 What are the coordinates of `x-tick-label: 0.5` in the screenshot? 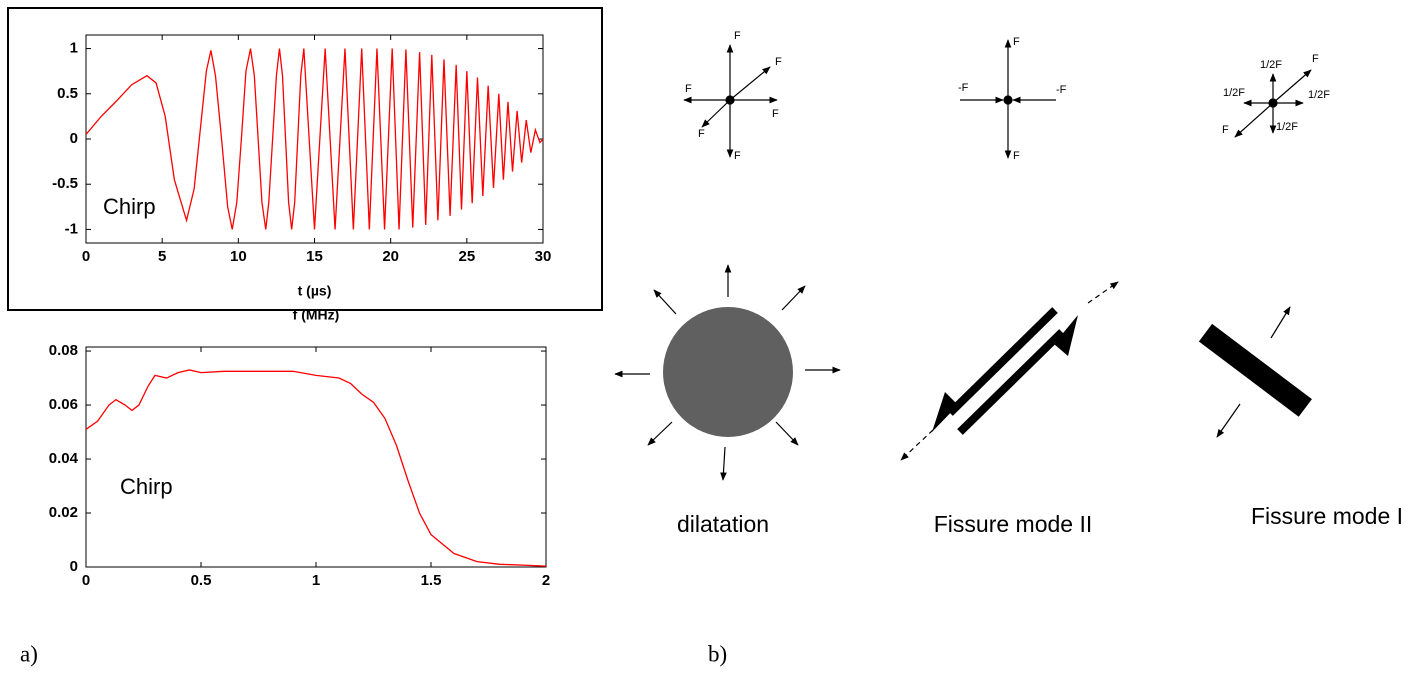 It's located at (201, 580).